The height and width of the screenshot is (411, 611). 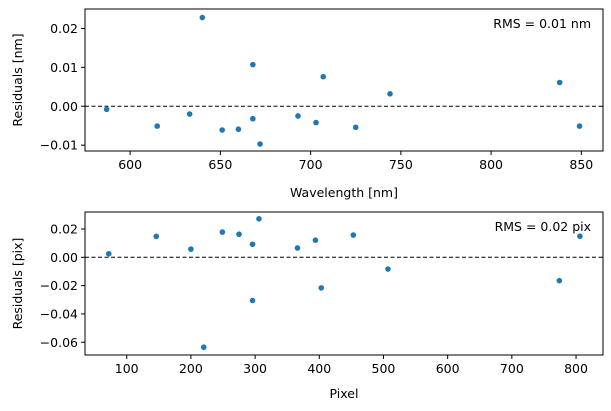 What do you see at coordinates (191, 368) in the screenshot?
I see `x-tick-label: 200` at bounding box center [191, 368].